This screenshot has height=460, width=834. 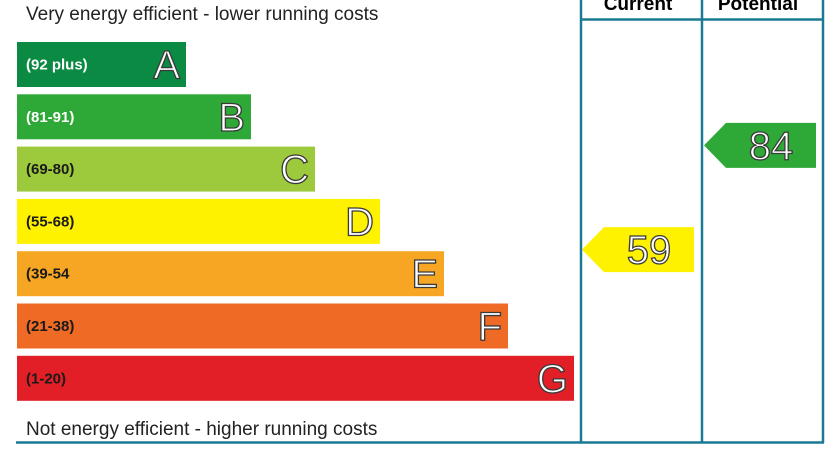 I want to click on band-f-range: (21-38), so click(x=50, y=326).